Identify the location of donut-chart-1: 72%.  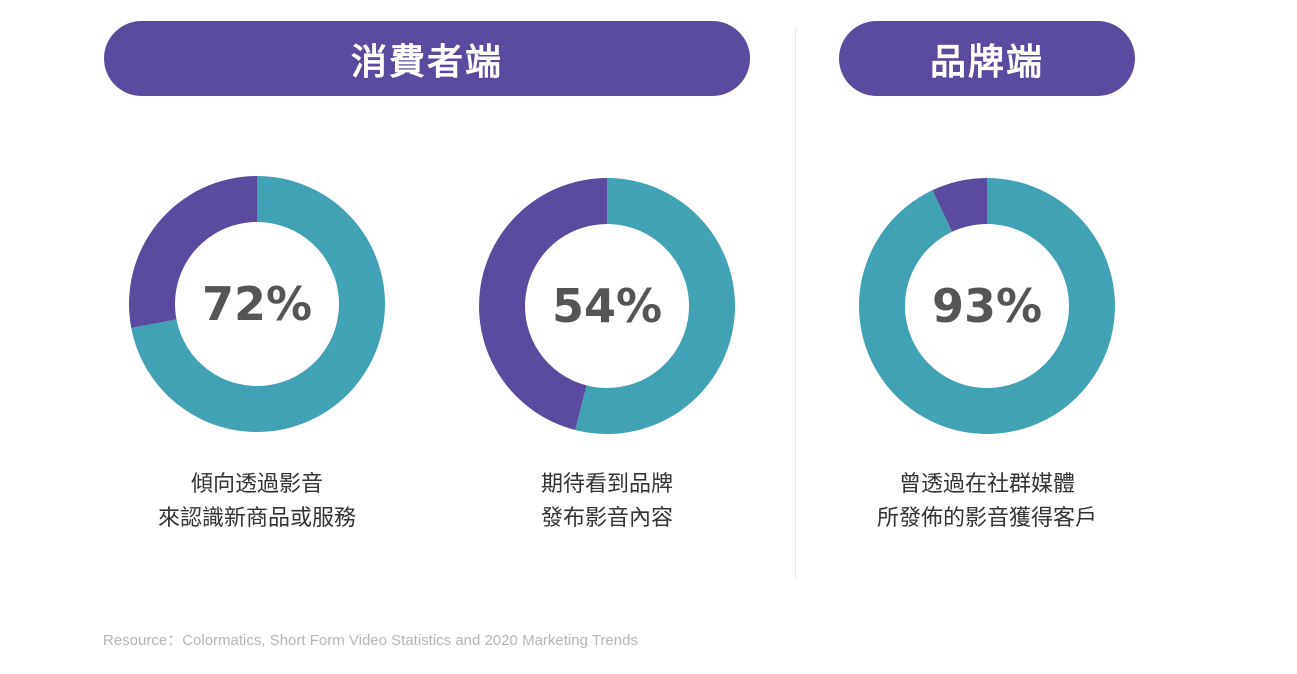
(257, 304).